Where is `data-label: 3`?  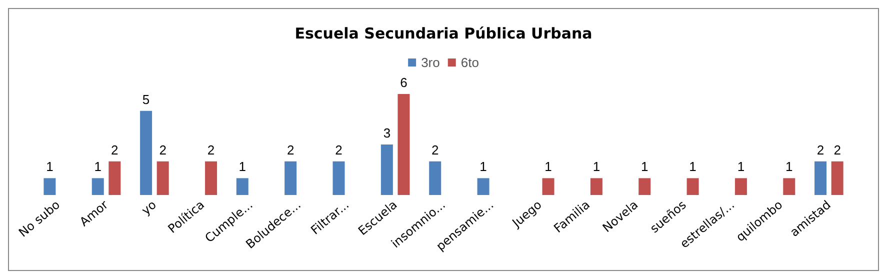 data-label: 3 is located at coordinates (387, 133).